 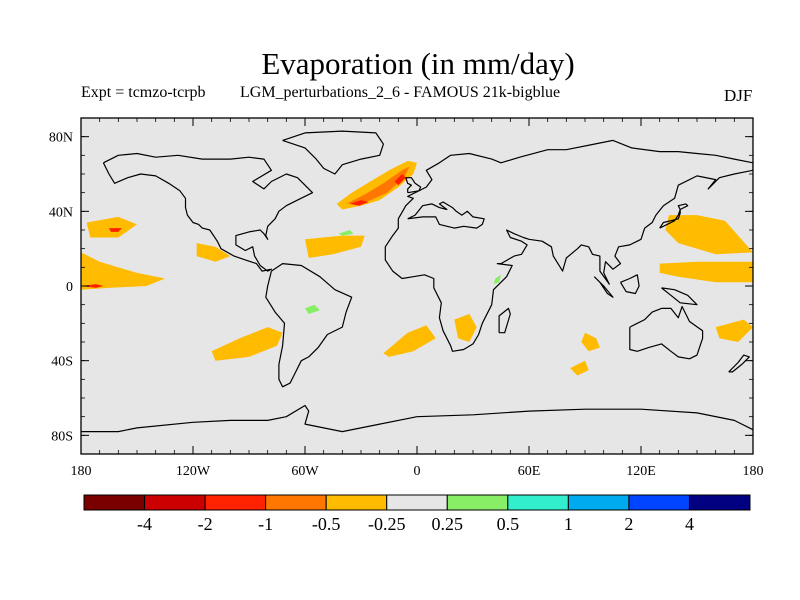 What do you see at coordinates (628, 524) in the screenshot?
I see `colorbar-label: 2` at bounding box center [628, 524].